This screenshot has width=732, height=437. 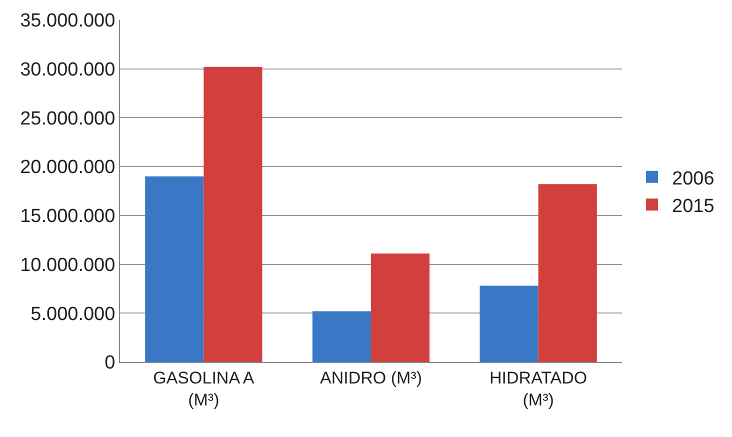 I want to click on y-tick-label: 10.000.000, so click(x=68, y=265).